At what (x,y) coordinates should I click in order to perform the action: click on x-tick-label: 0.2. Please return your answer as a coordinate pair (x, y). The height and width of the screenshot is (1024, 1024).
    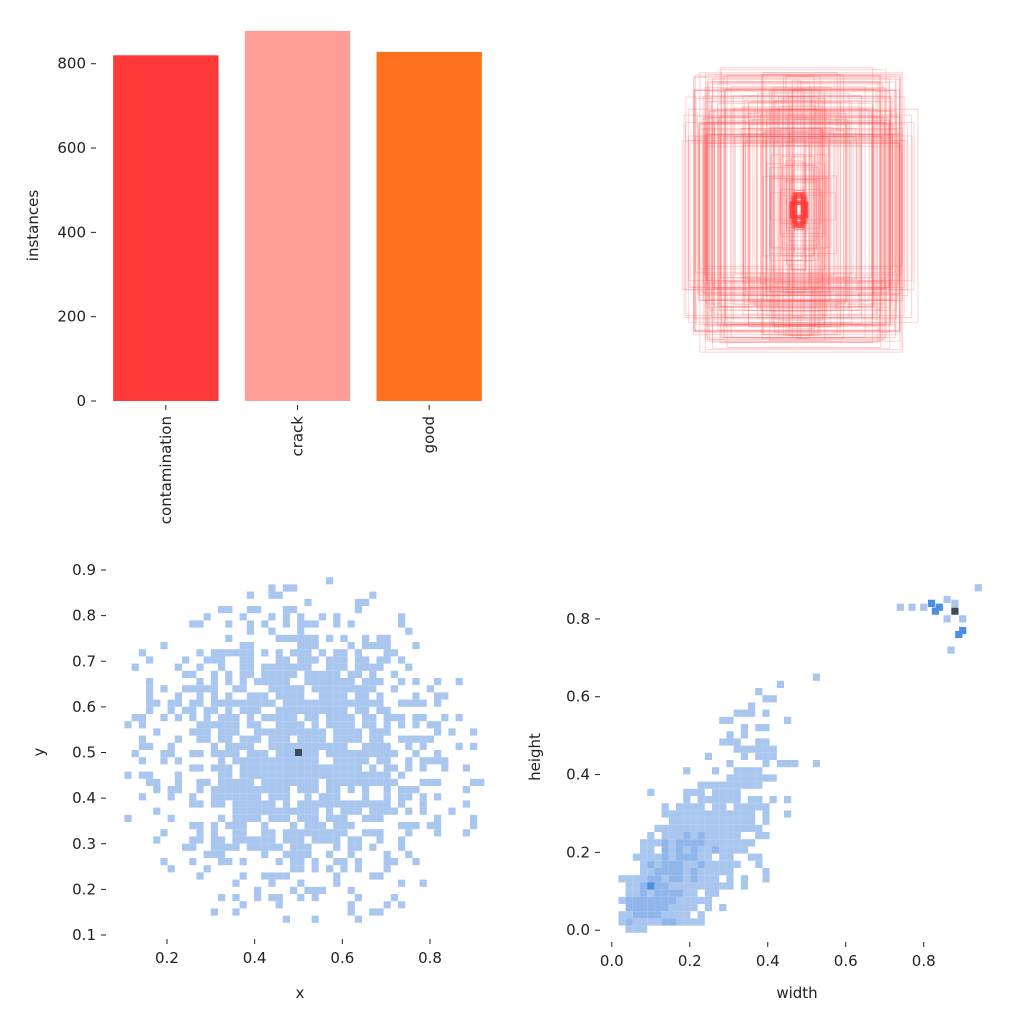
    Looking at the image, I should click on (167, 958).